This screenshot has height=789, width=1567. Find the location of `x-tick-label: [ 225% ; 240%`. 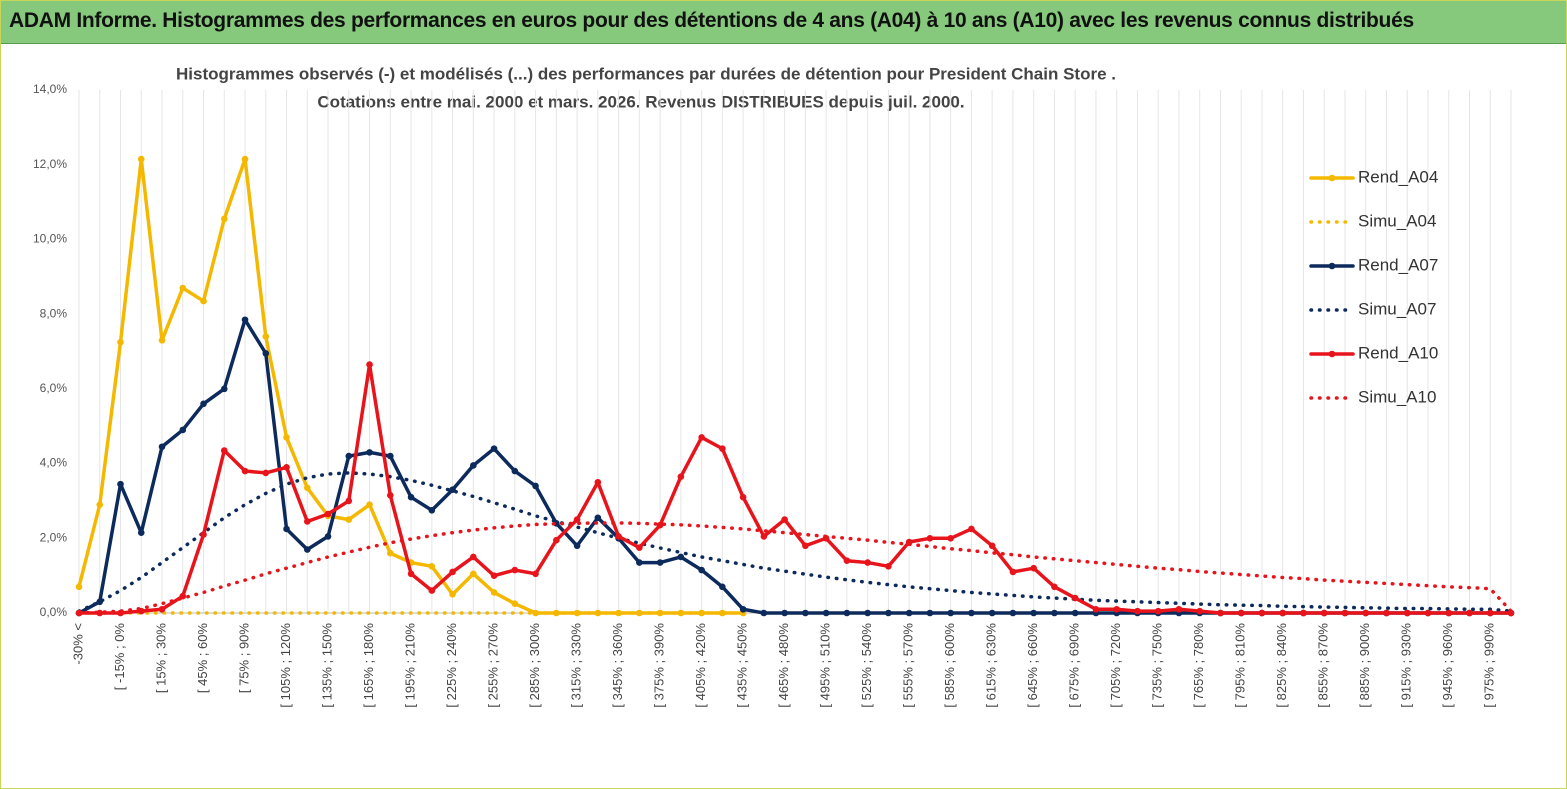

x-tick-label: [ 225% ; 240% is located at coordinates (451, 665).